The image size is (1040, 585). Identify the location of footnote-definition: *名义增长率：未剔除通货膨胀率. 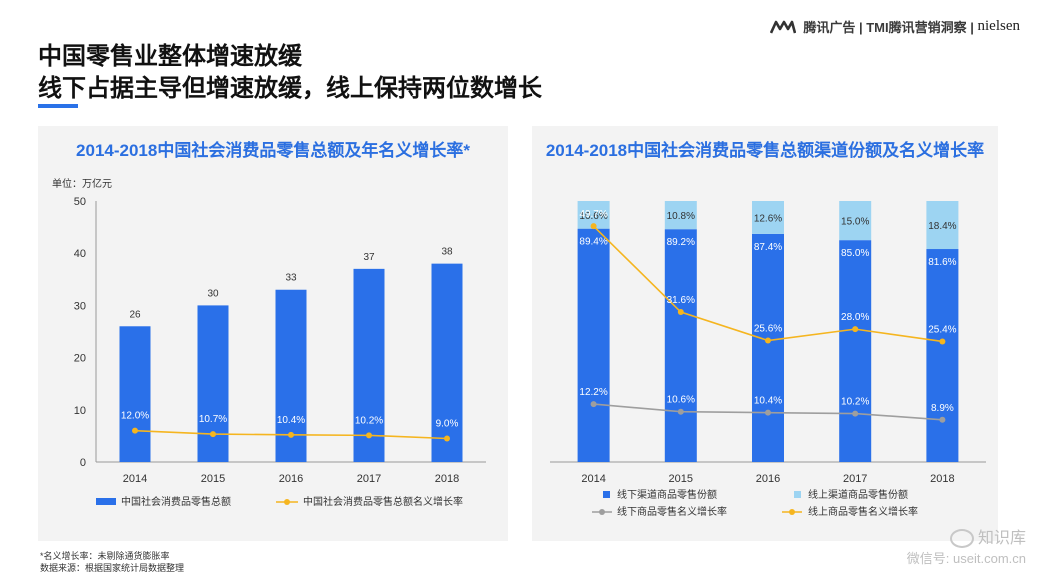
(105, 556).